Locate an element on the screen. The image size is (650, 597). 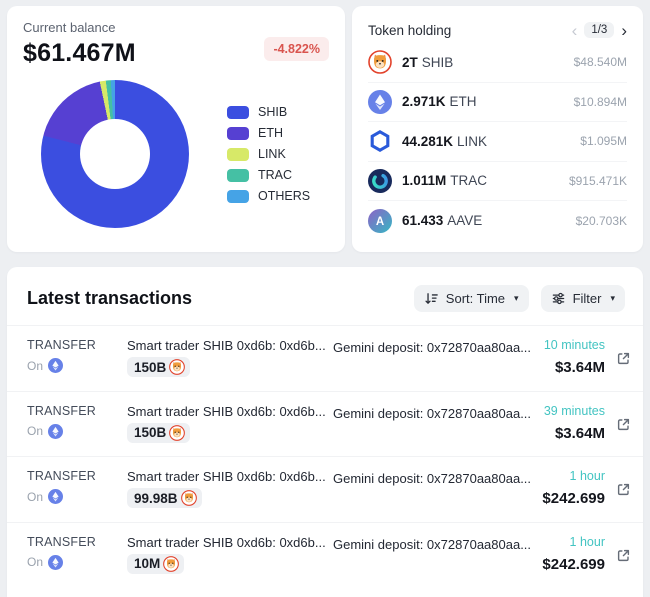
transaction-amount: 10M is located at coordinates (147, 563).